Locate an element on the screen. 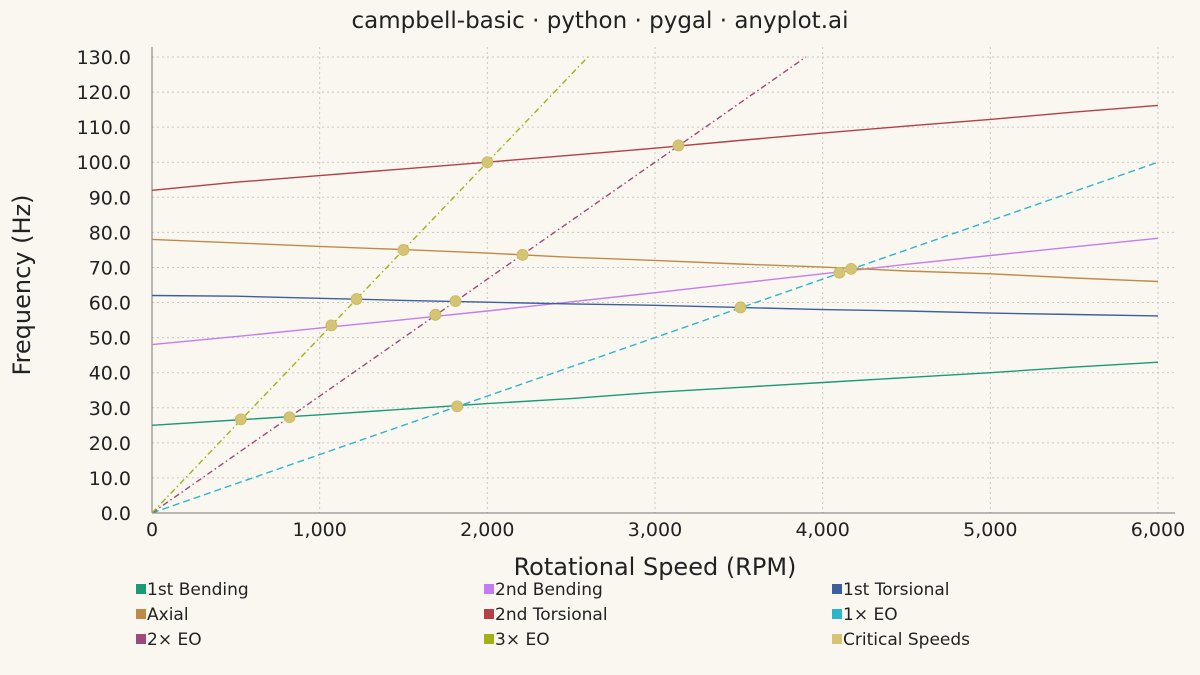 This screenshot has width=1200, height=675. series-line-axial is located at coordinates (655, 260).